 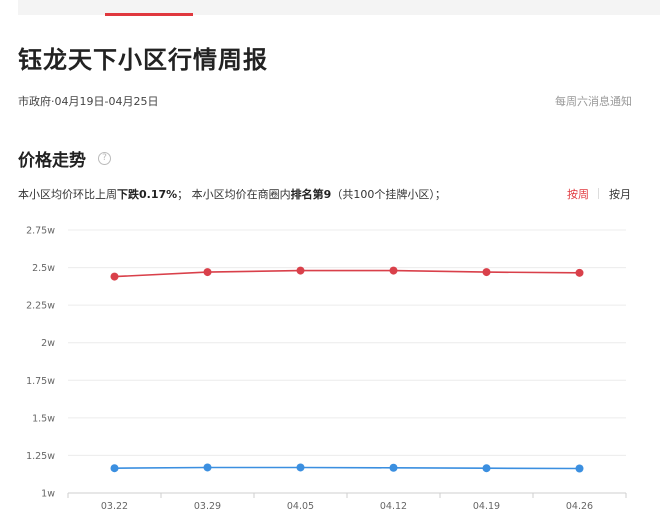 I want to click on y-tick-label: 1.5w, so click(x=43, y=418).